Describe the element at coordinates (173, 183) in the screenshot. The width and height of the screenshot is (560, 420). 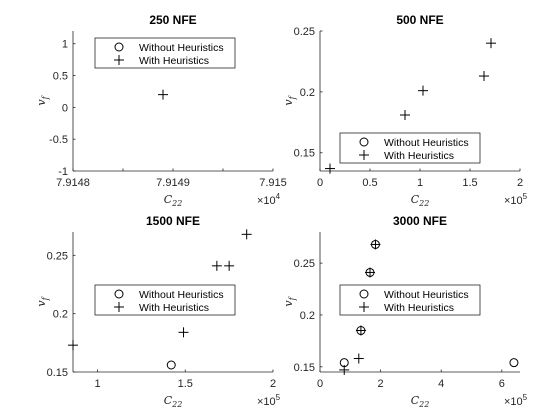
I see `x-tick-label: 7.9149` at that location.